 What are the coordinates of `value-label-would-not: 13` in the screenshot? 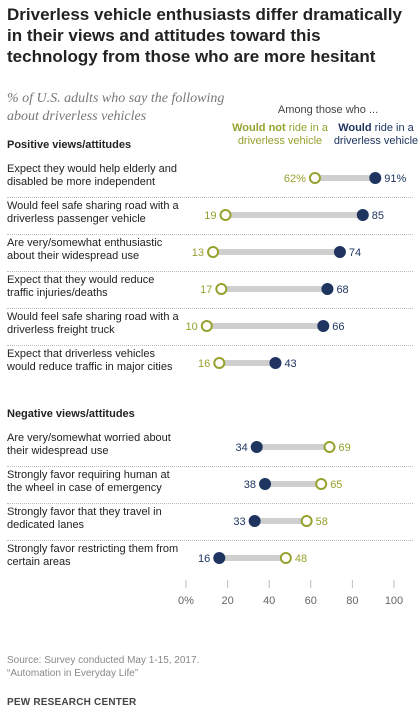 It's located at (198, 253).